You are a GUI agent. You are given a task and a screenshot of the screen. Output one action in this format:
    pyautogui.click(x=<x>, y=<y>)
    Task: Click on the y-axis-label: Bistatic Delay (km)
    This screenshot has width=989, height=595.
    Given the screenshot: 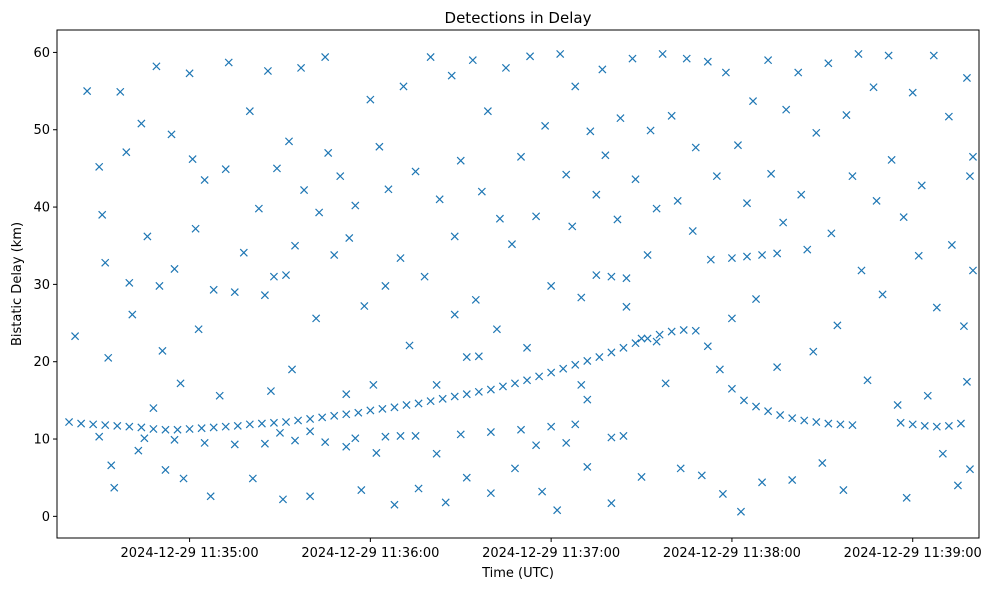 What is the action you would take?
    pyautogui.click(x=17, y=284)
    